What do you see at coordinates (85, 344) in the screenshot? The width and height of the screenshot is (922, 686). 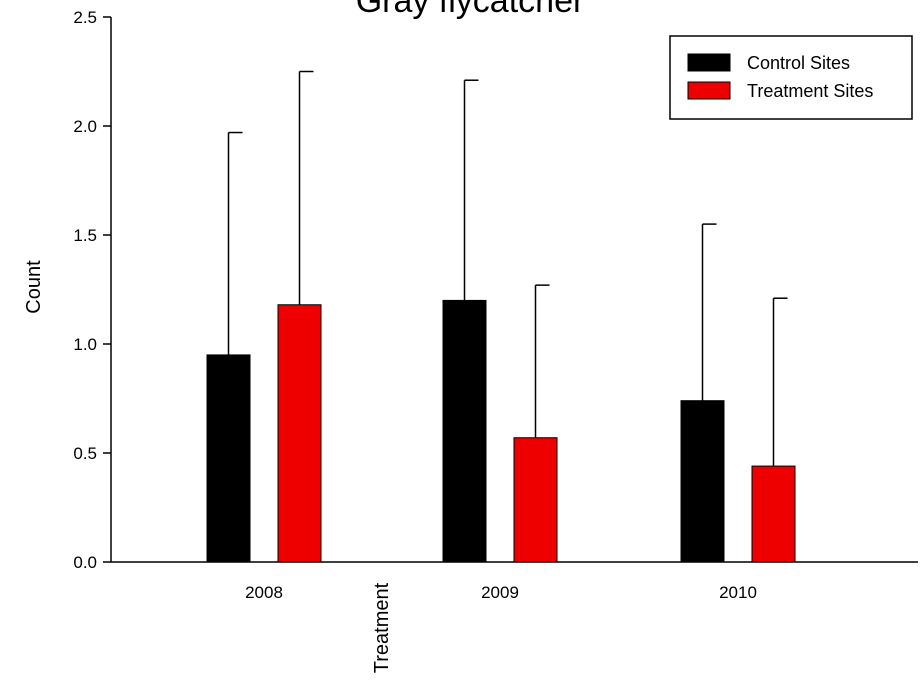 I see `y-tick-label-2: 1.0` at bounding box center [85, 344].